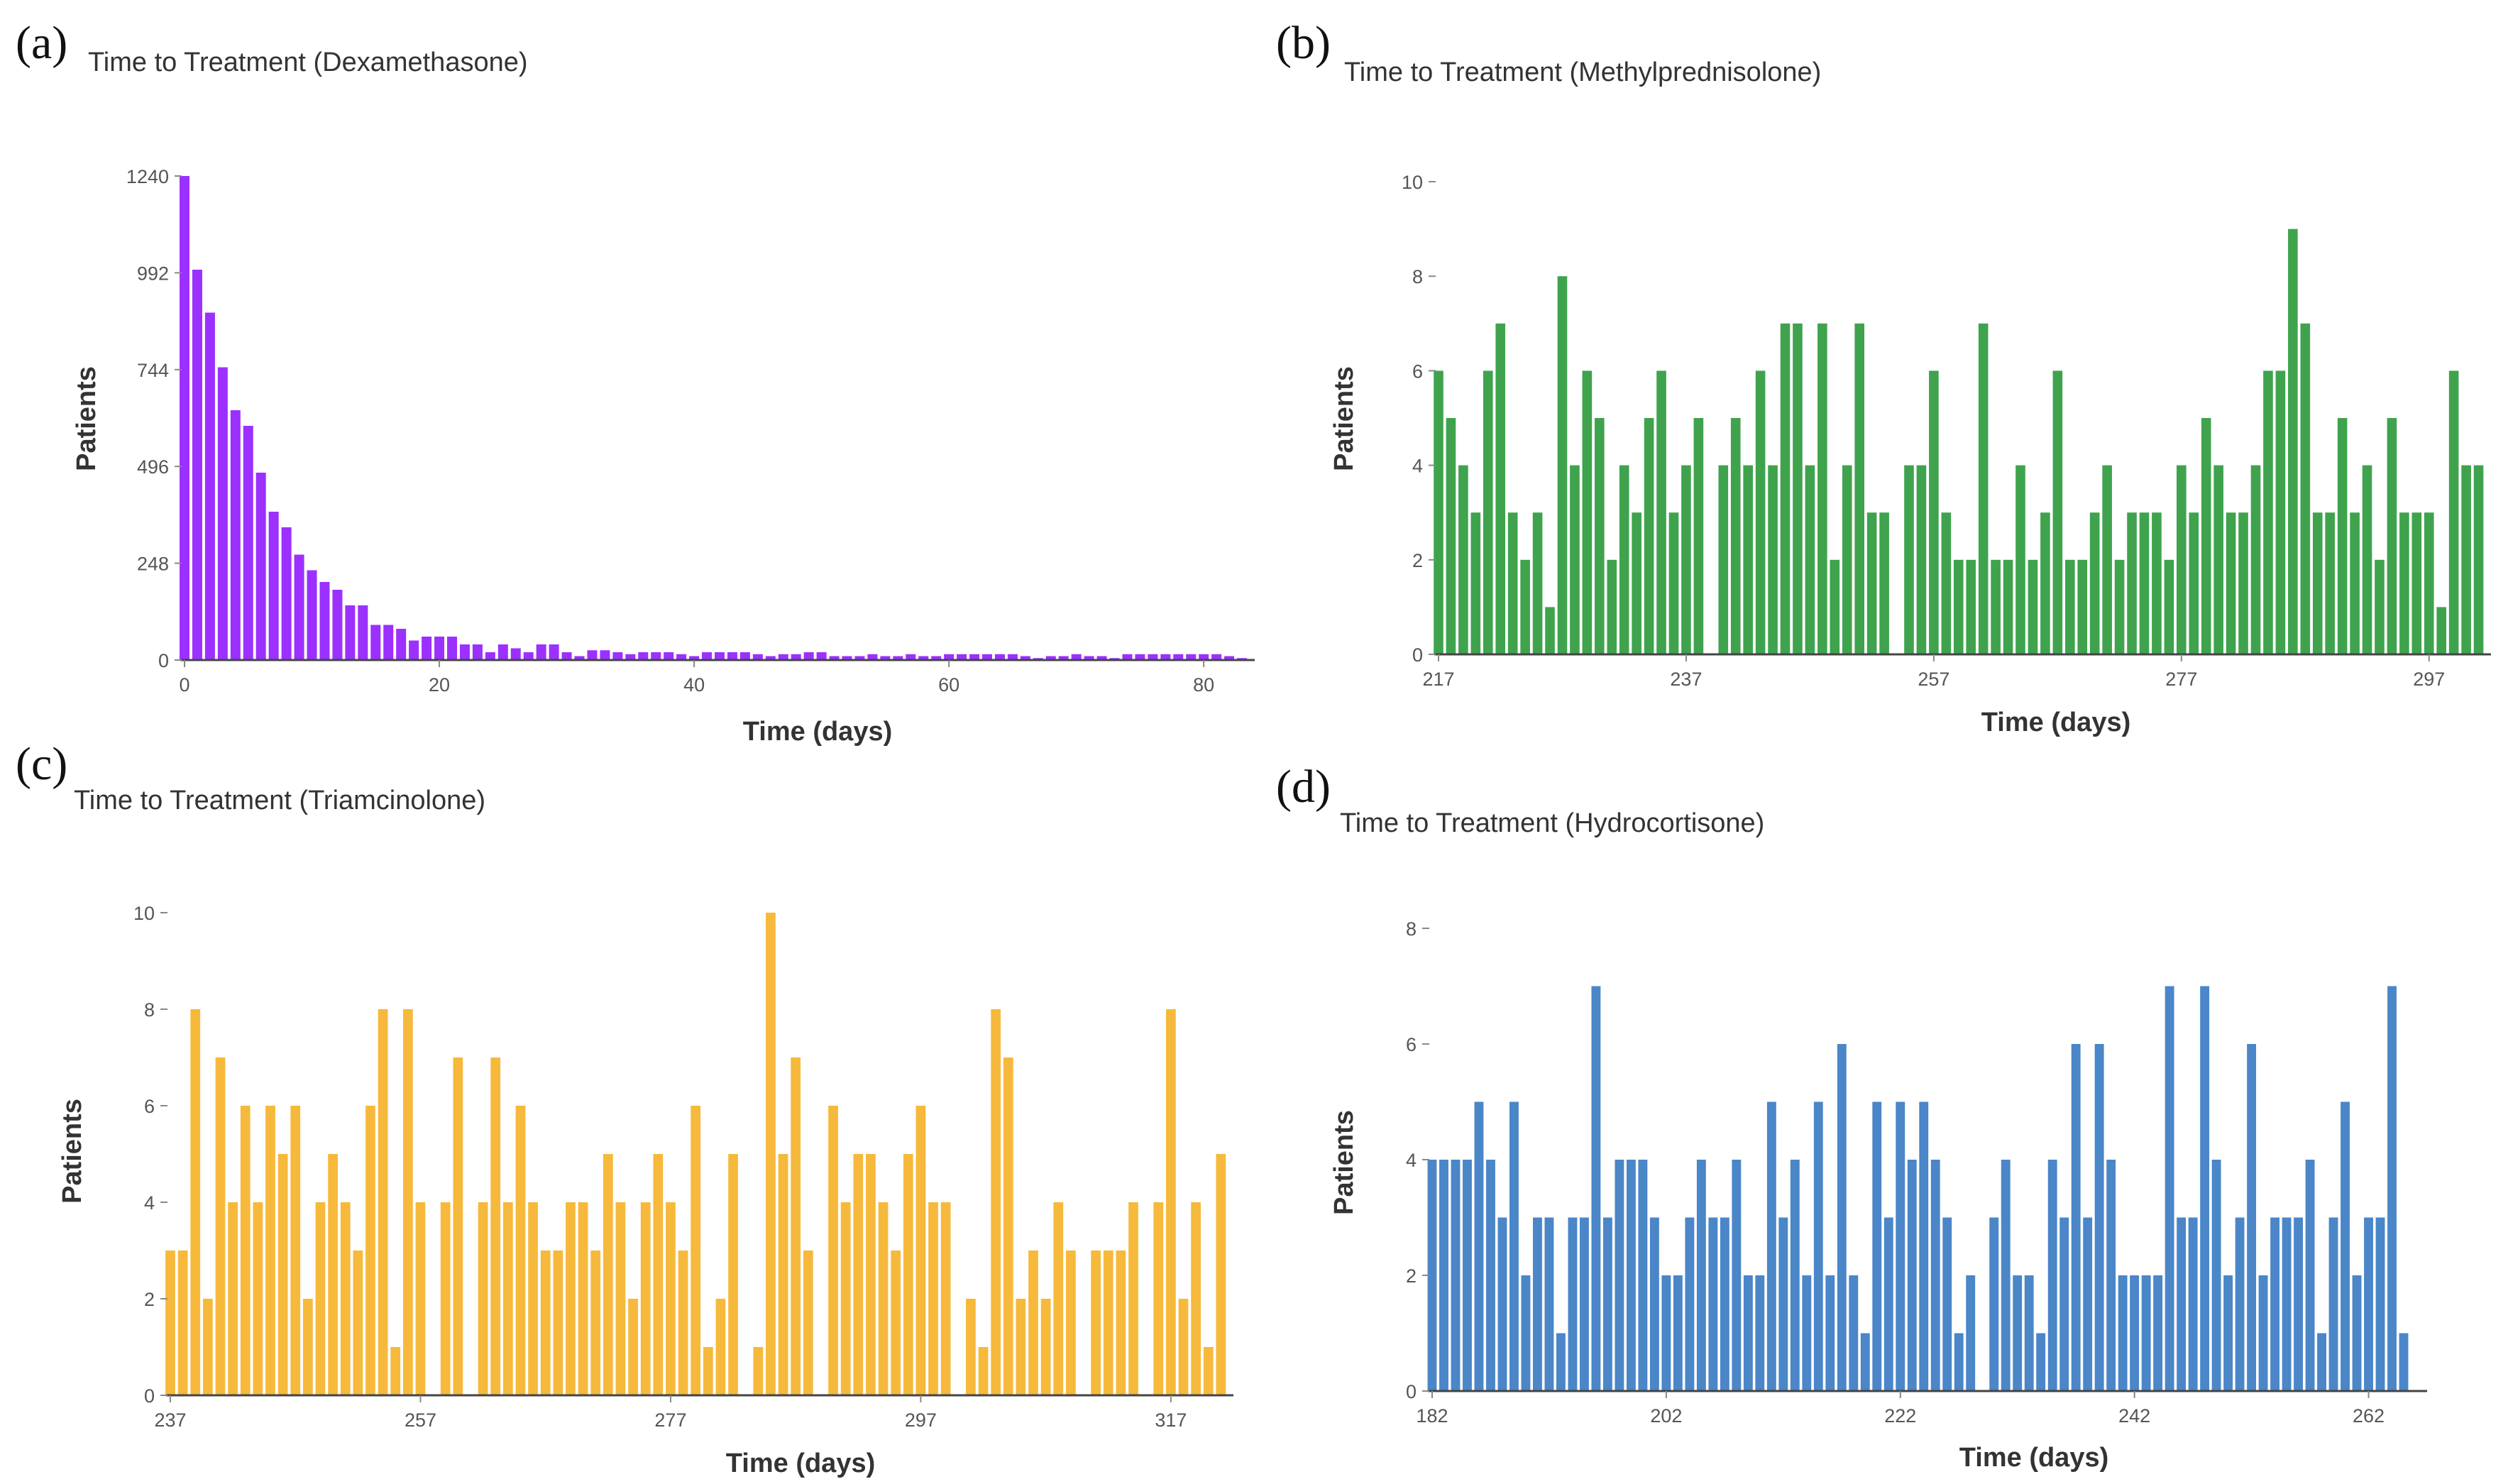  I want to click on y-tick-label: 248, so click(153, 564).